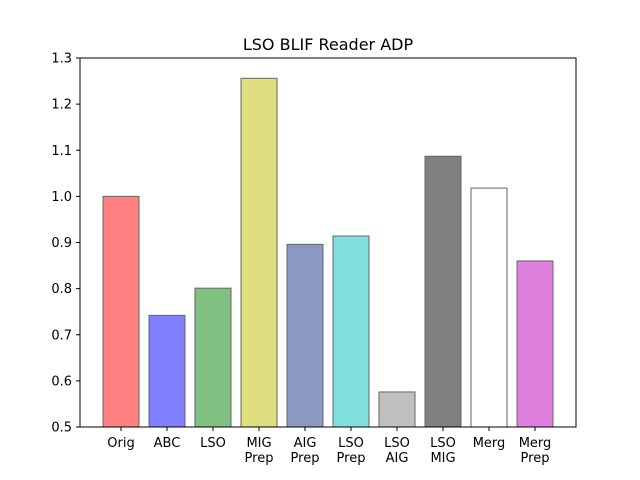 This screenshot has width=640, height=480. Describe the element at coordinates (61, 197) in the screenshot. I see `y-tick-label-5: 1.0` at that location.